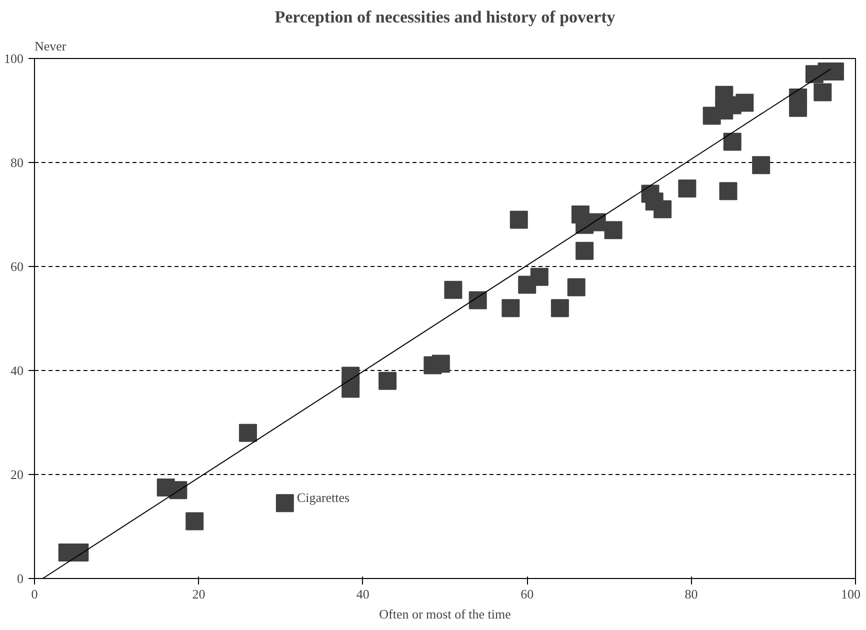  What do you see at coordinates (17, 474) in the screenshot?
I see `y-tick-label: 20` at bounding box center [17, 474].